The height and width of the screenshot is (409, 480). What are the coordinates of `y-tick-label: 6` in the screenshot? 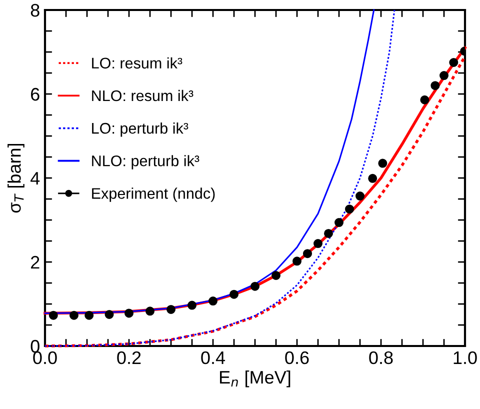 It's located at (35, 94).